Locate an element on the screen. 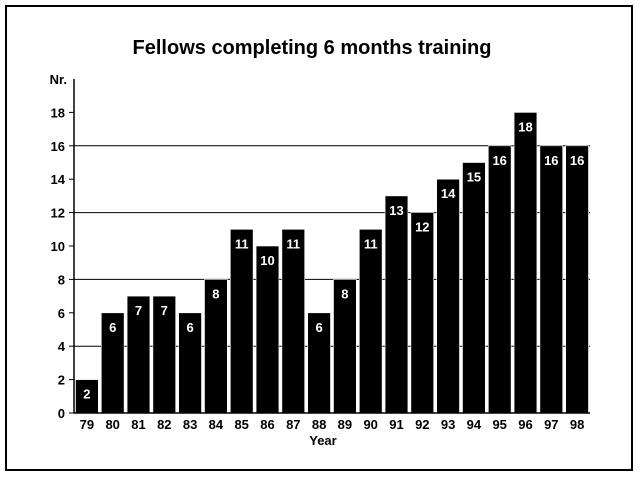  y-axis-label: Nr. is located at coordinates (58, 79).